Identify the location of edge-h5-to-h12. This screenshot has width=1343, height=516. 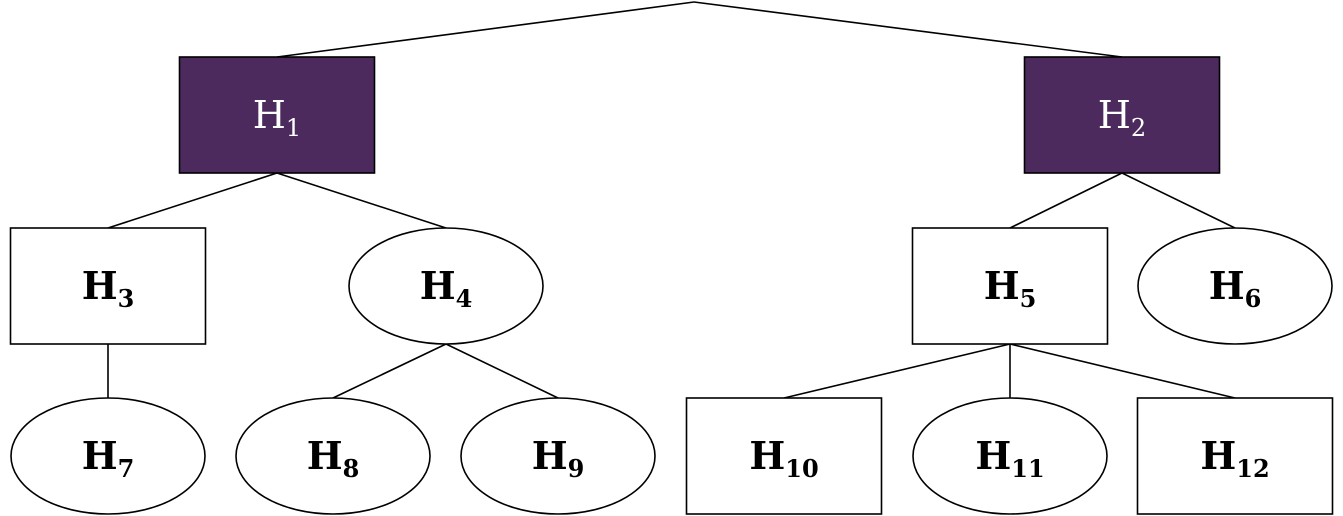
(1122, 371).